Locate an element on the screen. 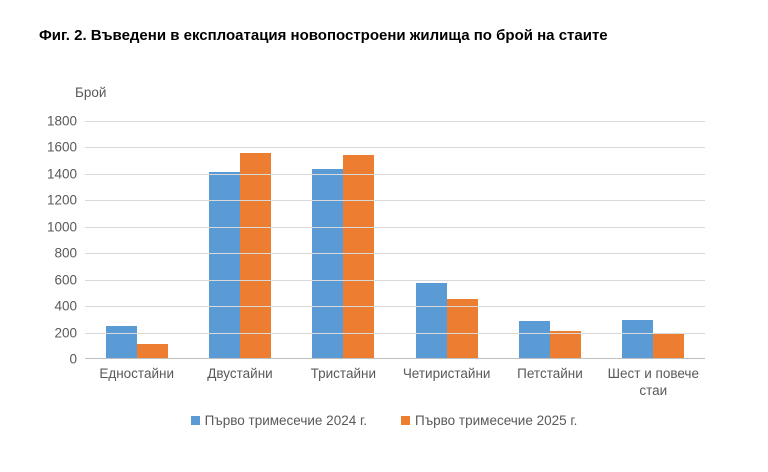 This screenshot has height=472, width=768. y-axis-title: Брой is located at coordinates (91, 92).